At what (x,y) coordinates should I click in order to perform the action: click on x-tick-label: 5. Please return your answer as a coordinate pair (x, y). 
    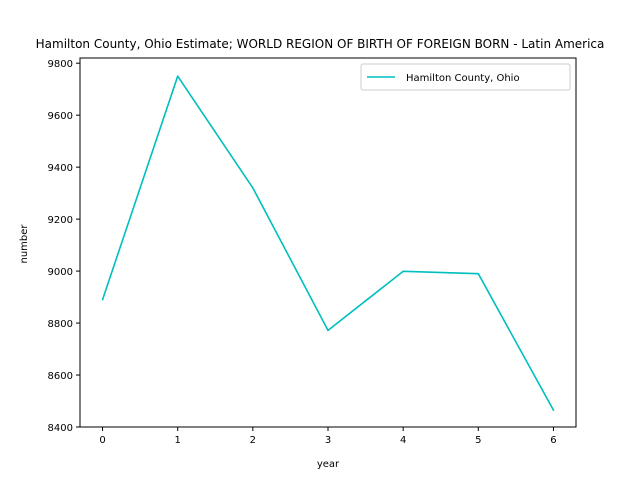
    Looking at the image, I should click on (478, 440).